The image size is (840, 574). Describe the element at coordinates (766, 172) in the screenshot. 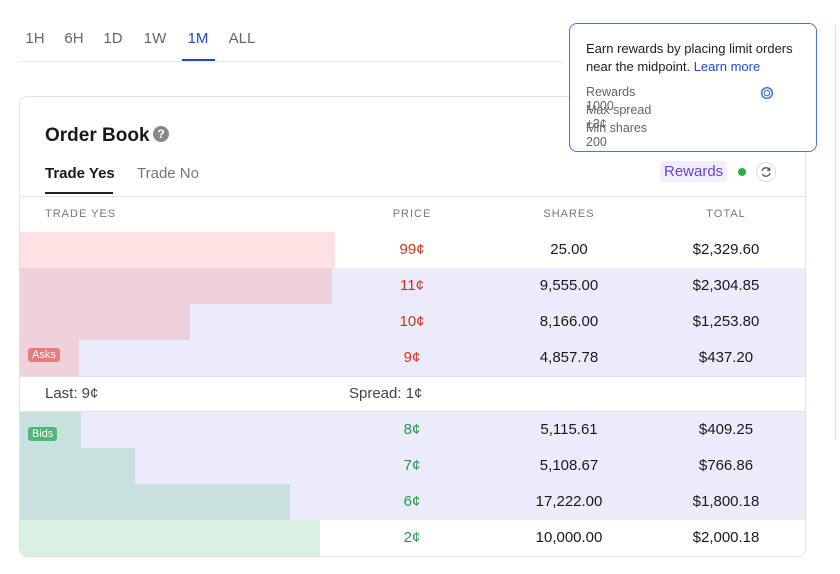

I see `refresh-button` at that location.